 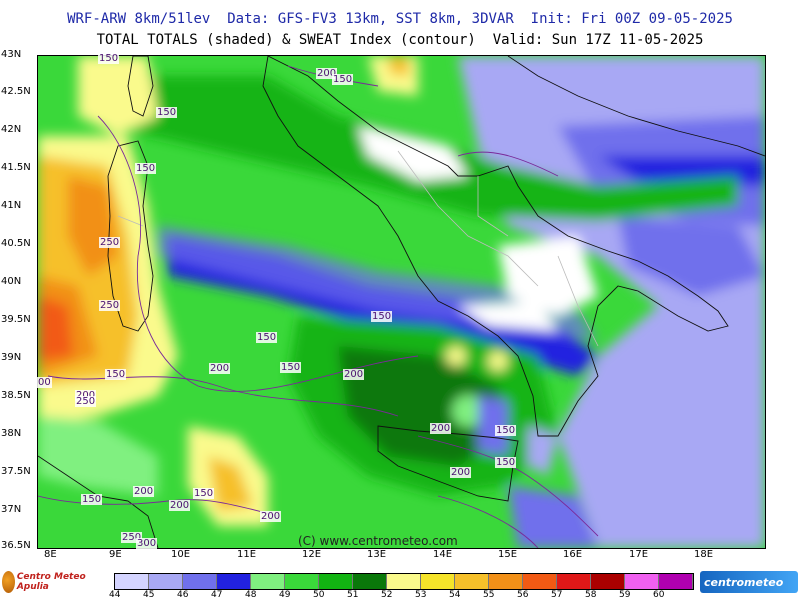 What do you see at coordinates (319, 595) in the screenshot?
I see `color-scale-tick-label: 50` at bounding box center [319, 595].